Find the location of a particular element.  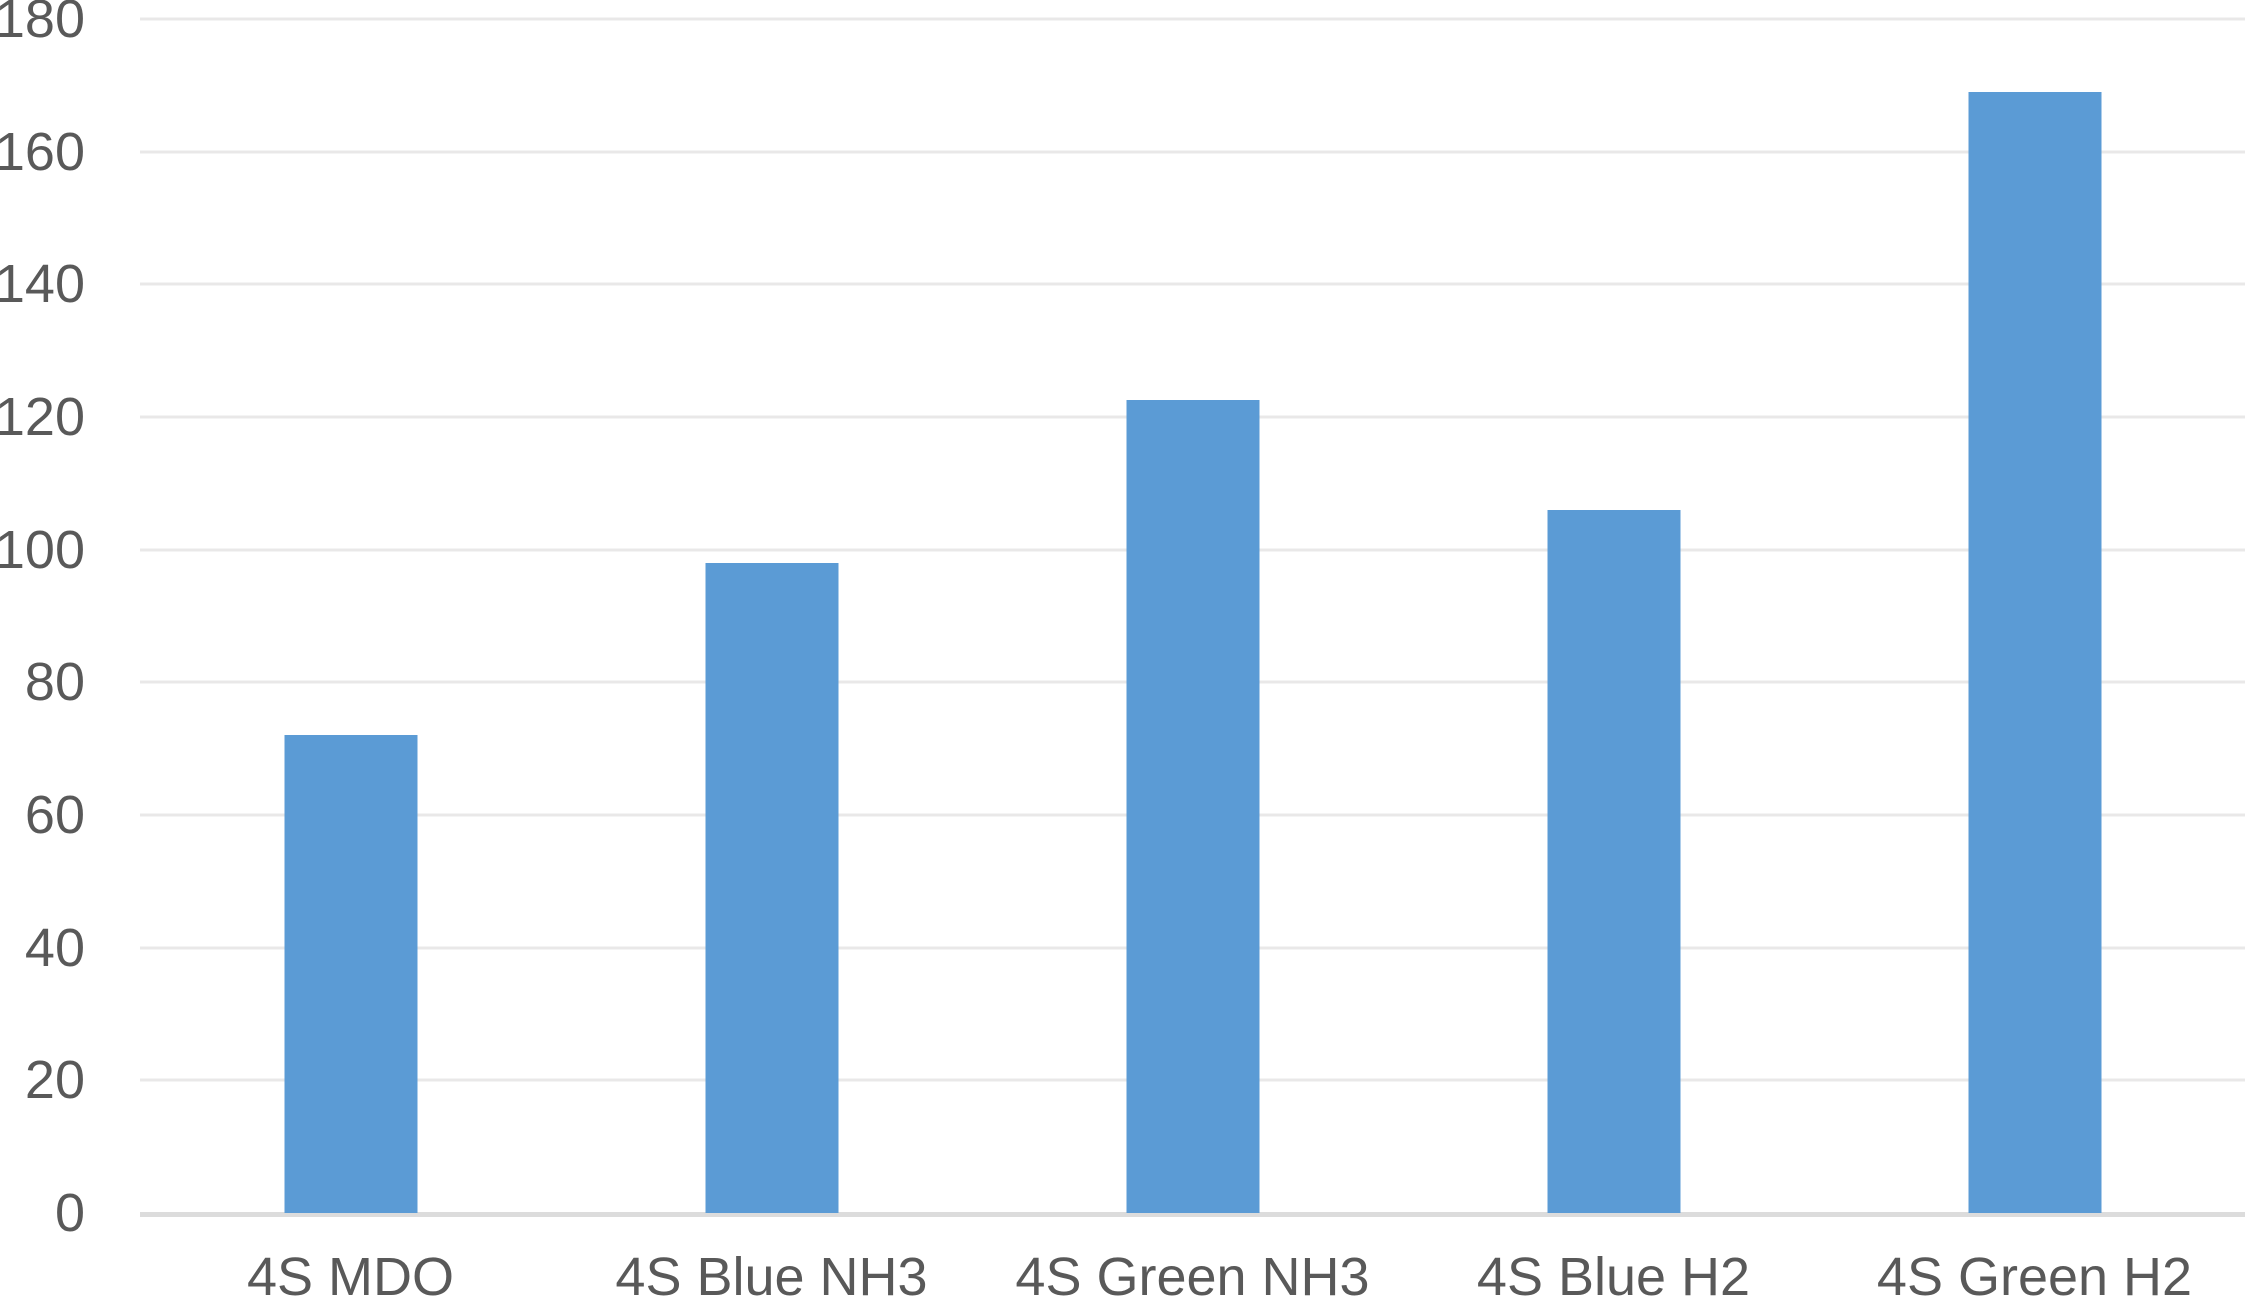

bar-4s-blue-nh3 is located at coordinates (771, 887).